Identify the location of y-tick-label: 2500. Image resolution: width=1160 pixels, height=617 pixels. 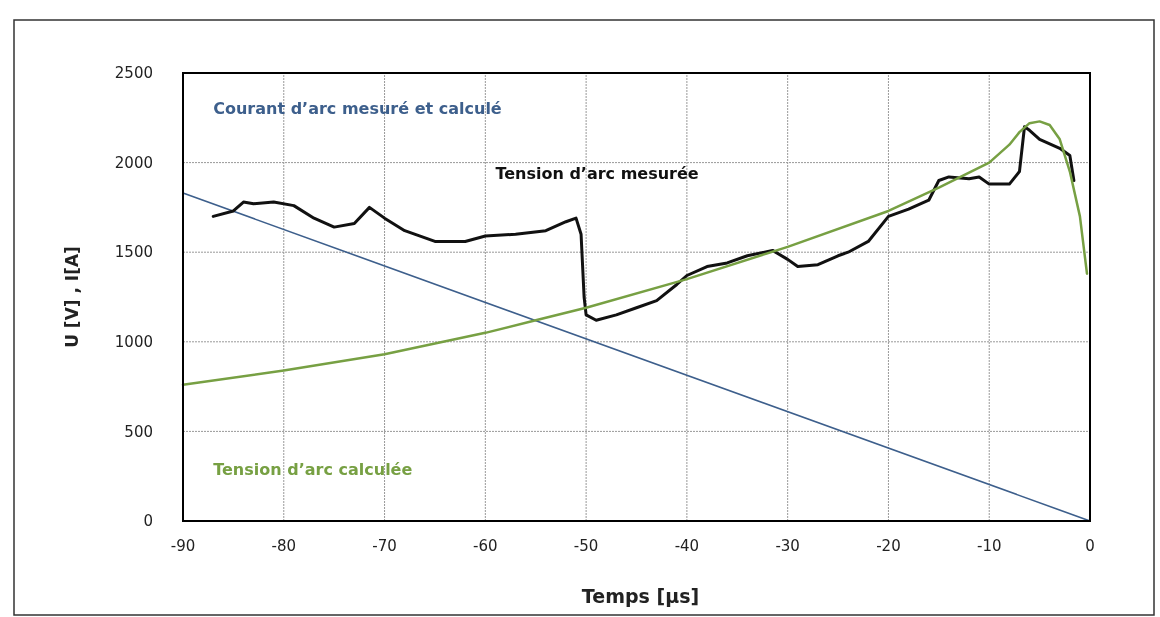
(133, 73).